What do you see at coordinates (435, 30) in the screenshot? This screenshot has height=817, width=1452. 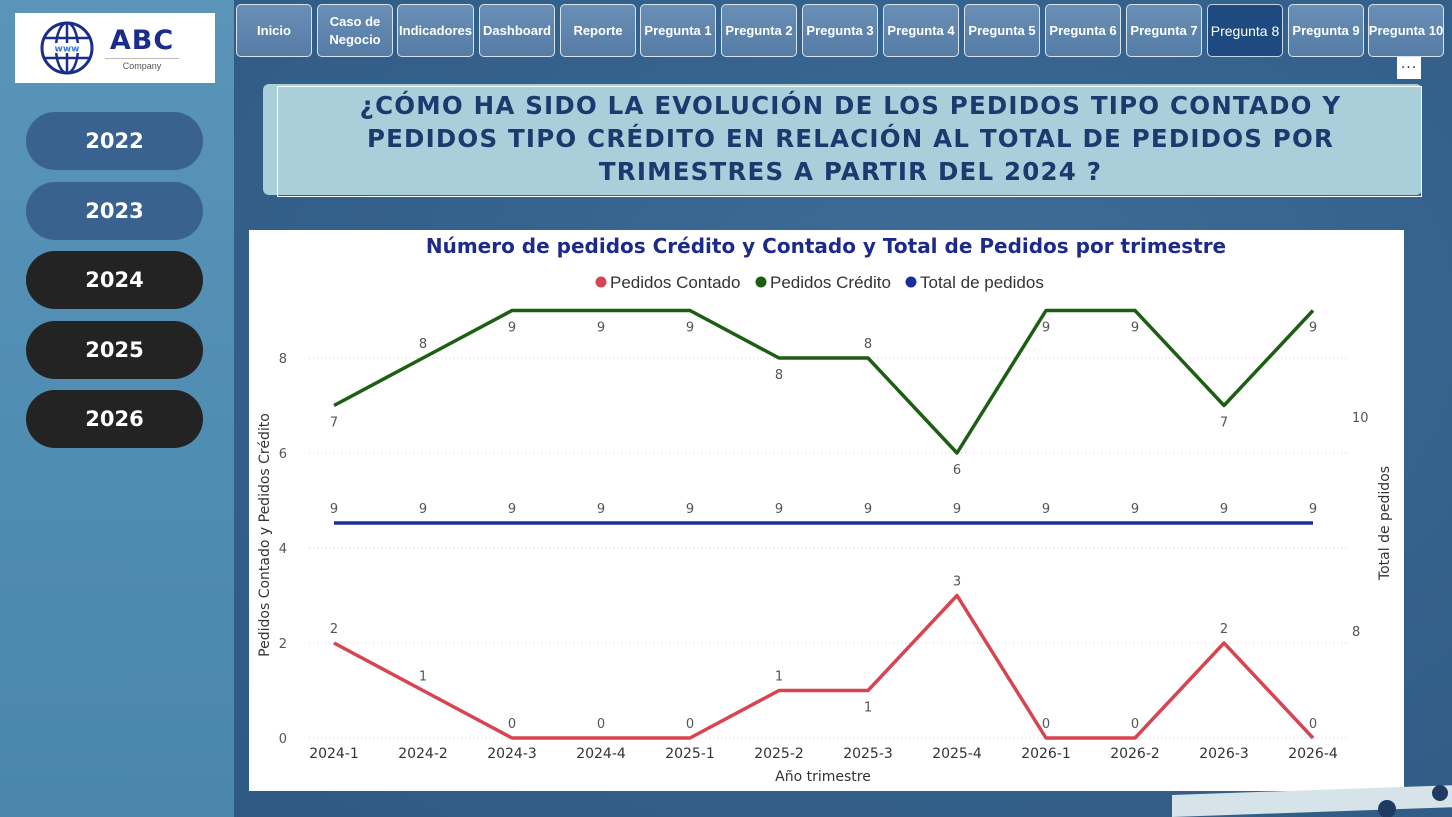 I see `nav-button-indicadores: Indicadores` at bounding box center [435, 30].